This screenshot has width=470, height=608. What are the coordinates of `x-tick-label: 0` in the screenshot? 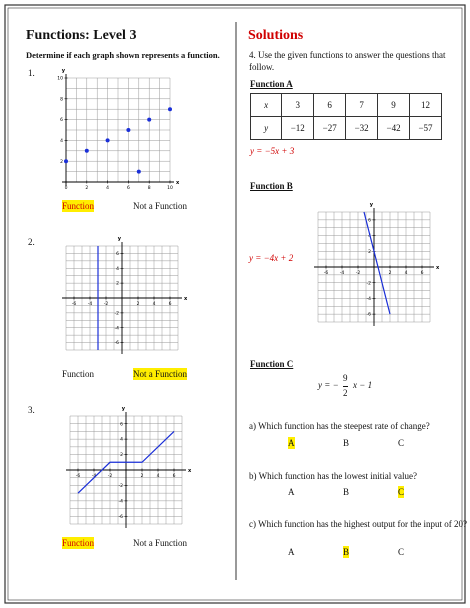 It's located at (66, 188).